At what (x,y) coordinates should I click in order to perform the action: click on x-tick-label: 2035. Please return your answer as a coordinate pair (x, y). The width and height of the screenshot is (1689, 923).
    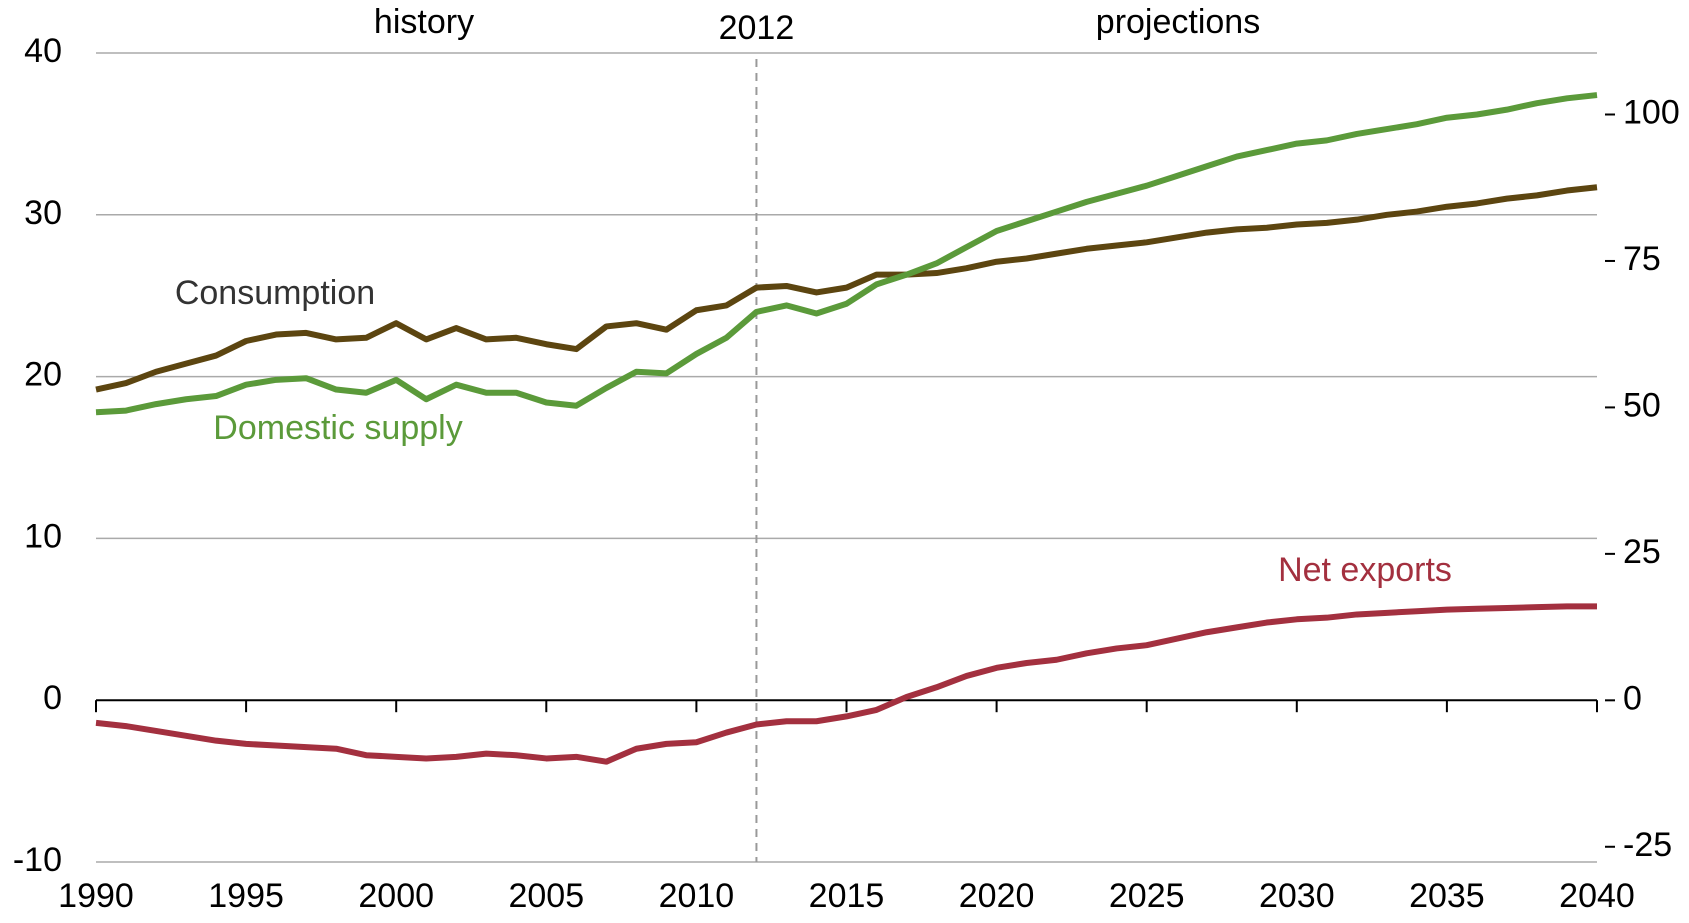
    Looking at the image, I should click on (1447, 896).